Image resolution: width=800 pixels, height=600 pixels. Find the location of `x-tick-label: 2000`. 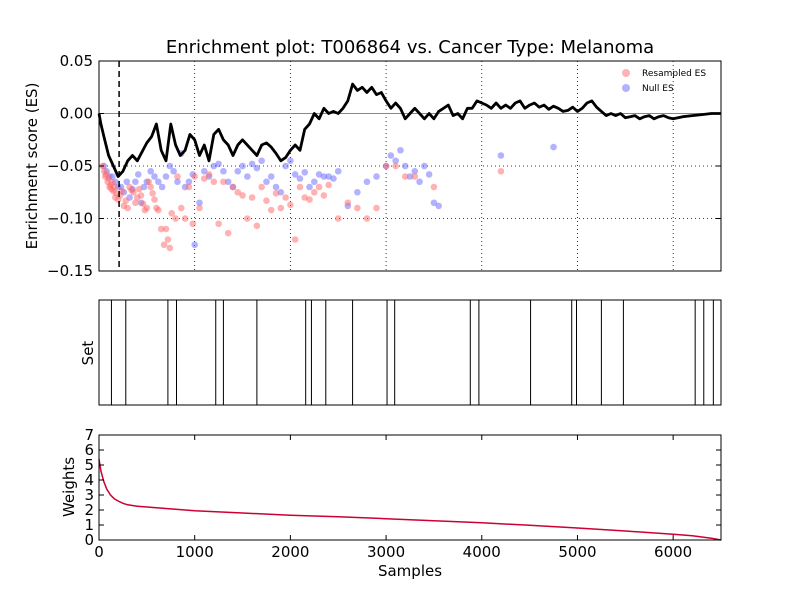

x-tick-label: 2000 is located at coordinates (290, 552).